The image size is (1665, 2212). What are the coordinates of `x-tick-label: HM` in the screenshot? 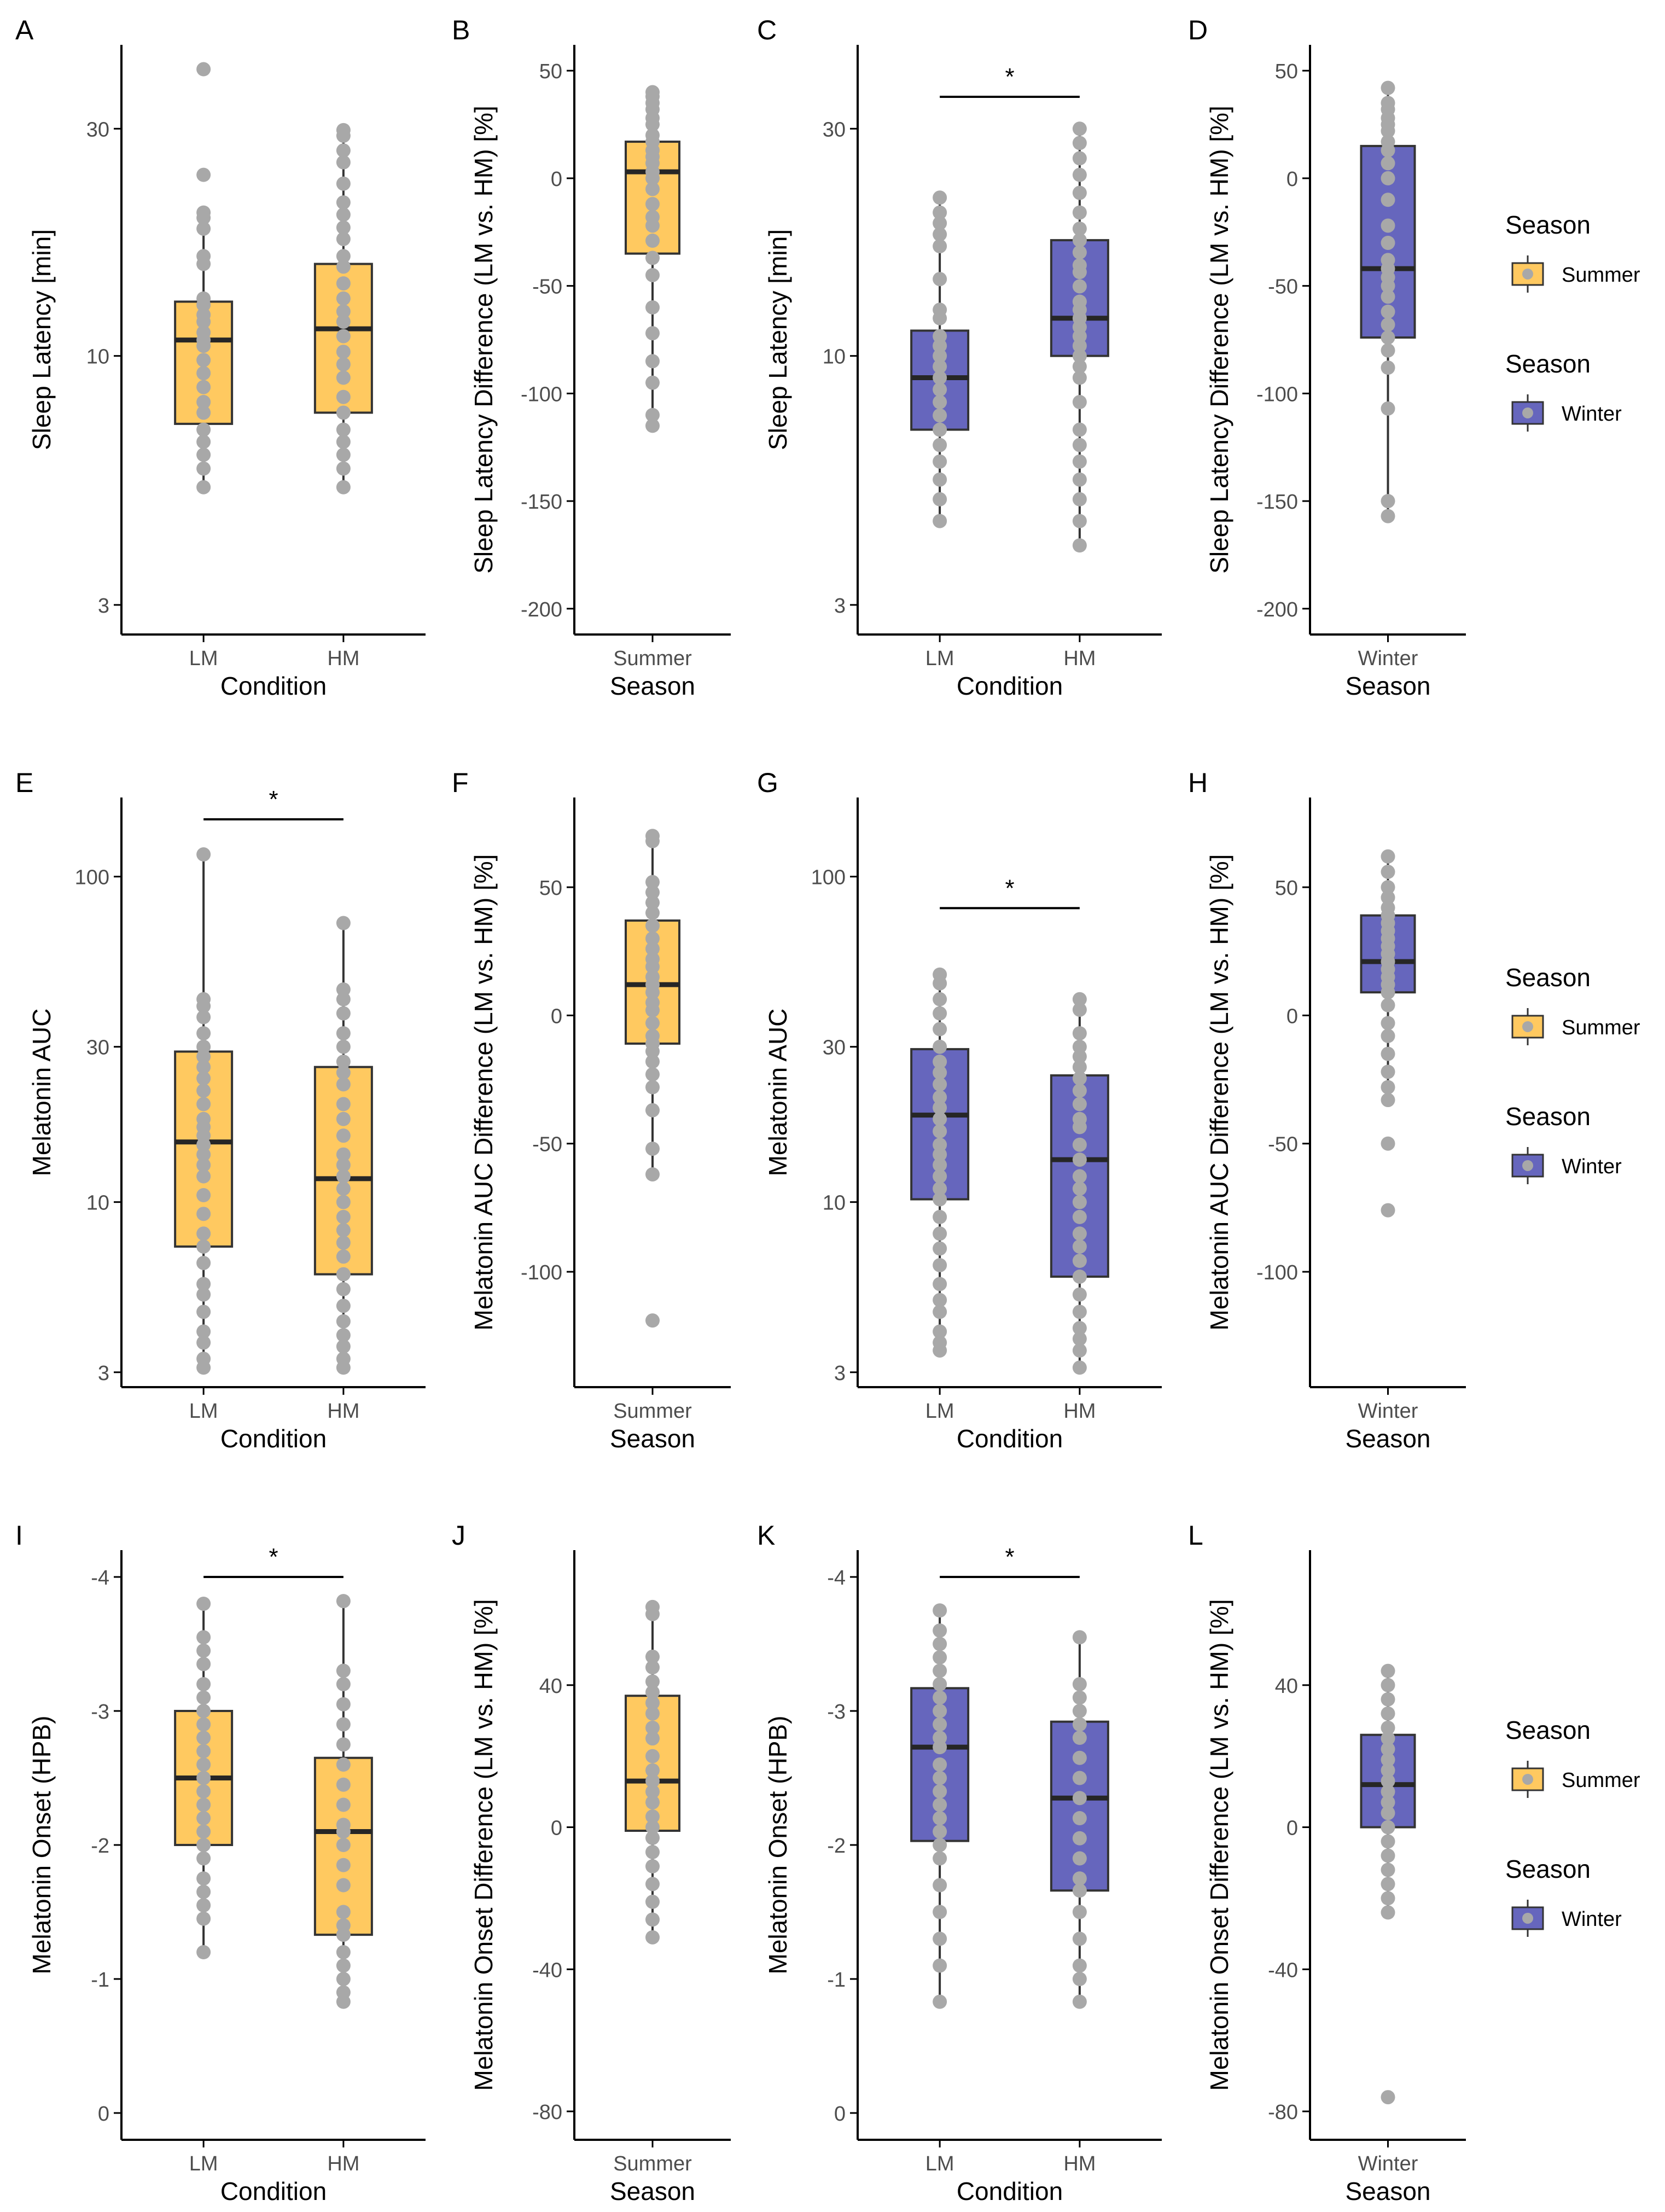 It's located at (343, 1411).